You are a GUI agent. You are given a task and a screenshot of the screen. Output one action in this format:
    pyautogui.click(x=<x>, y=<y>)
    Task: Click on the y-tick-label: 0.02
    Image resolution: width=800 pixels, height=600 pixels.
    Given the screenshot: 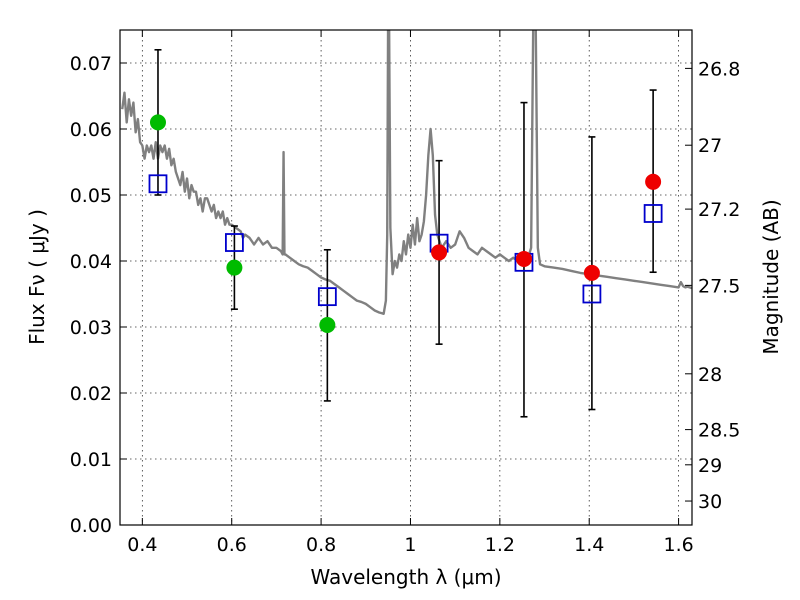 What is the action you would take?
    pyautogui.click(x=91, y=394)
    